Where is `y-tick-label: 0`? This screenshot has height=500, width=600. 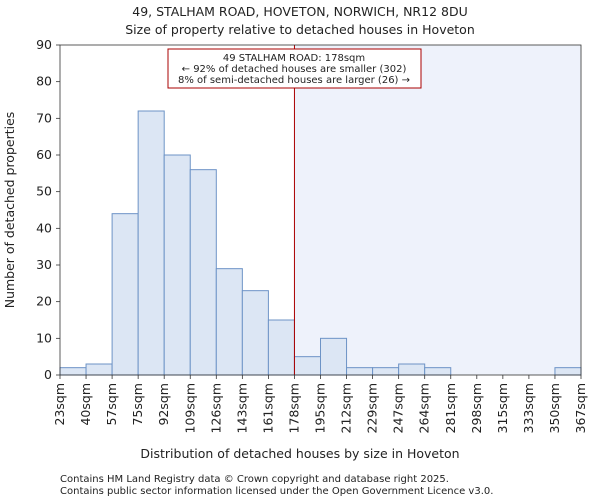 y-tick-label: 0 is located at coordinates (48, 374).